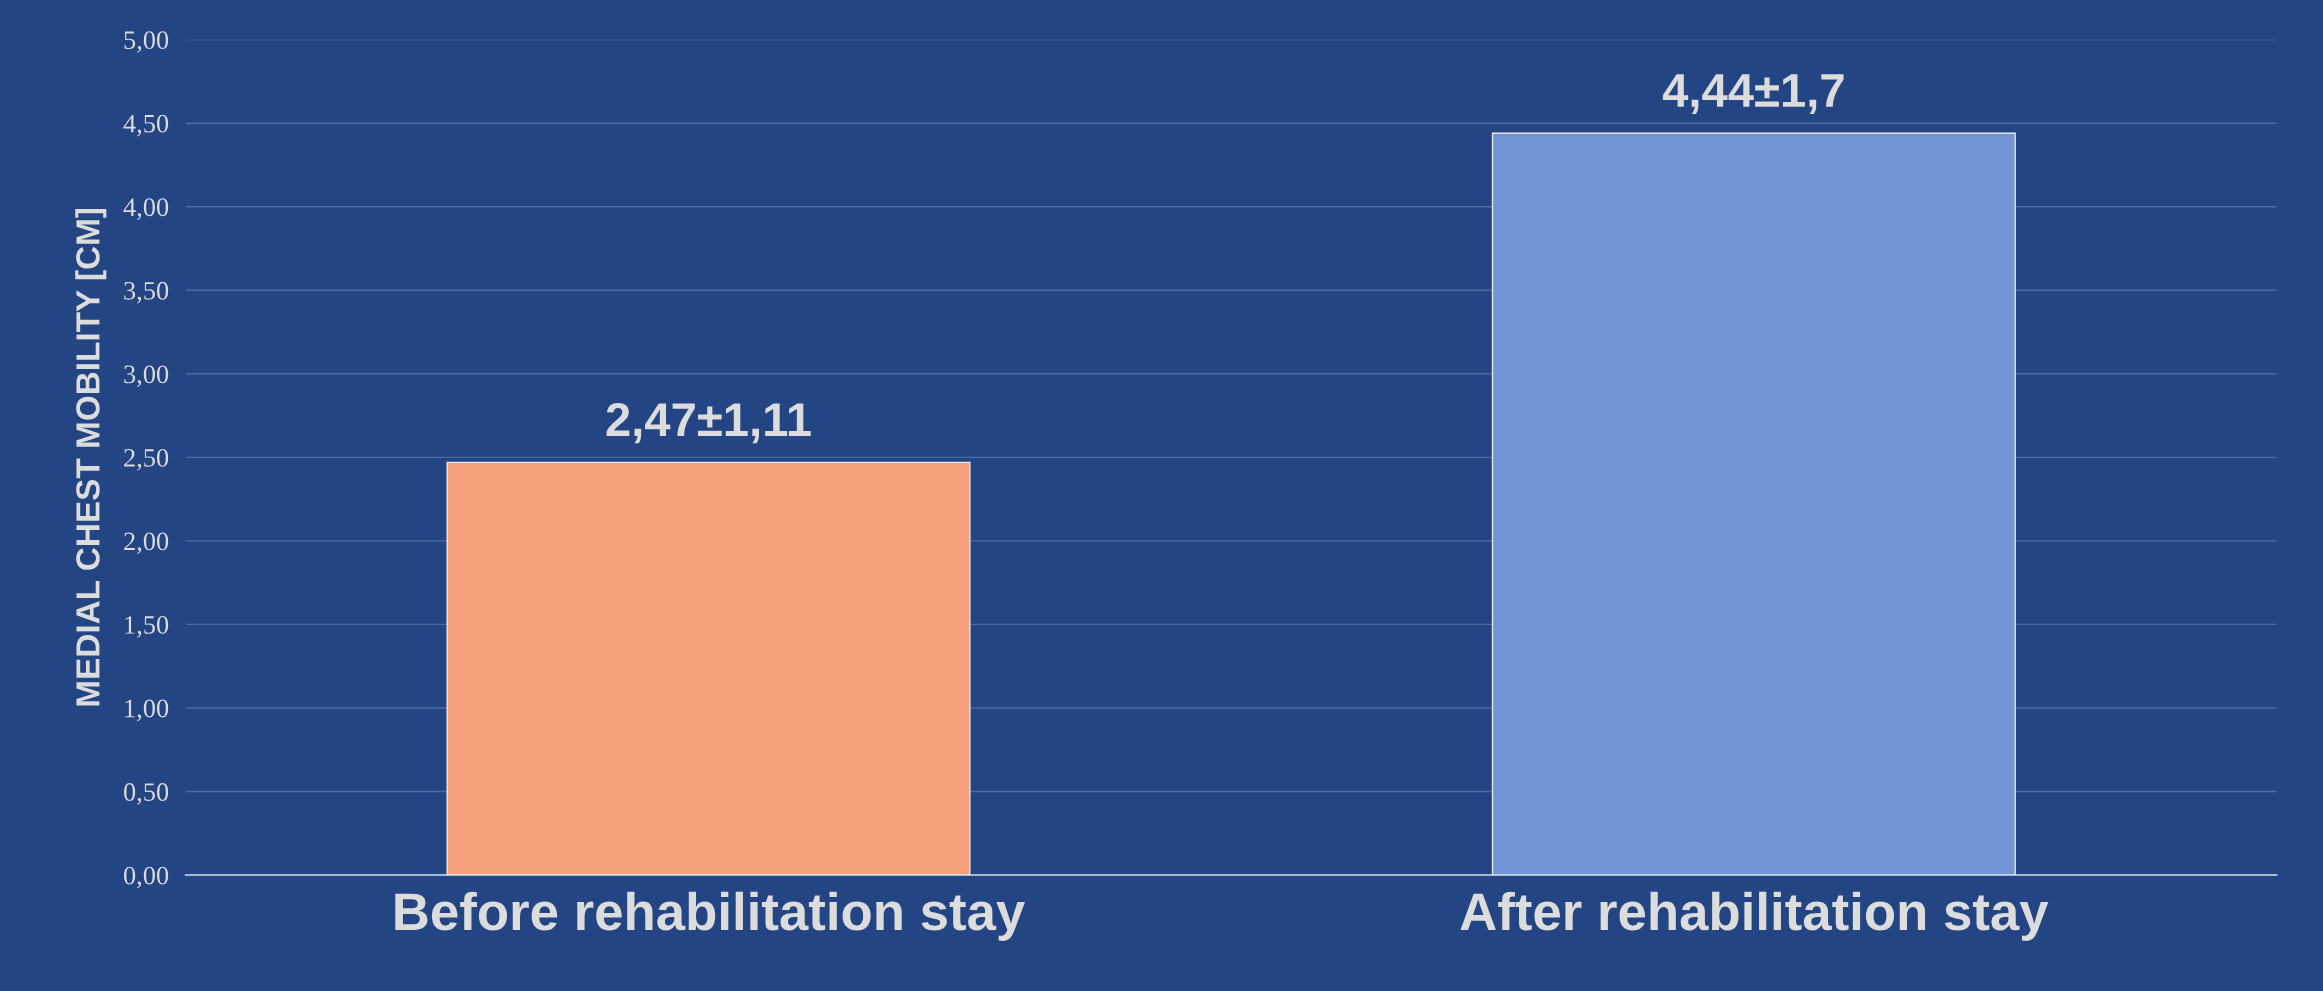  Describe the element at coordinates (1753, 94) in the screenshot. I see `data-label: 4,44±1,7` at that location.